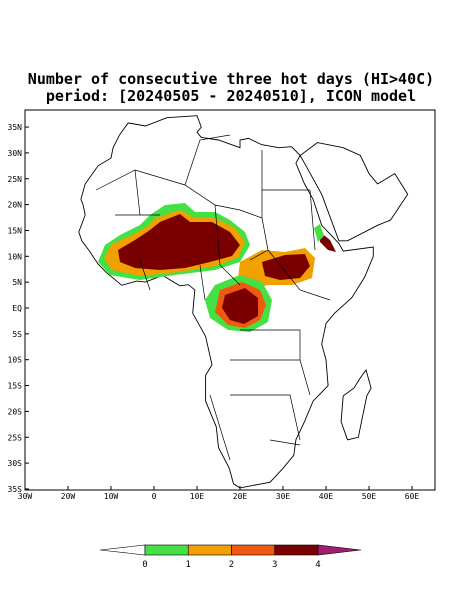  I want to click on lon-label: 0, so click(154, 496).